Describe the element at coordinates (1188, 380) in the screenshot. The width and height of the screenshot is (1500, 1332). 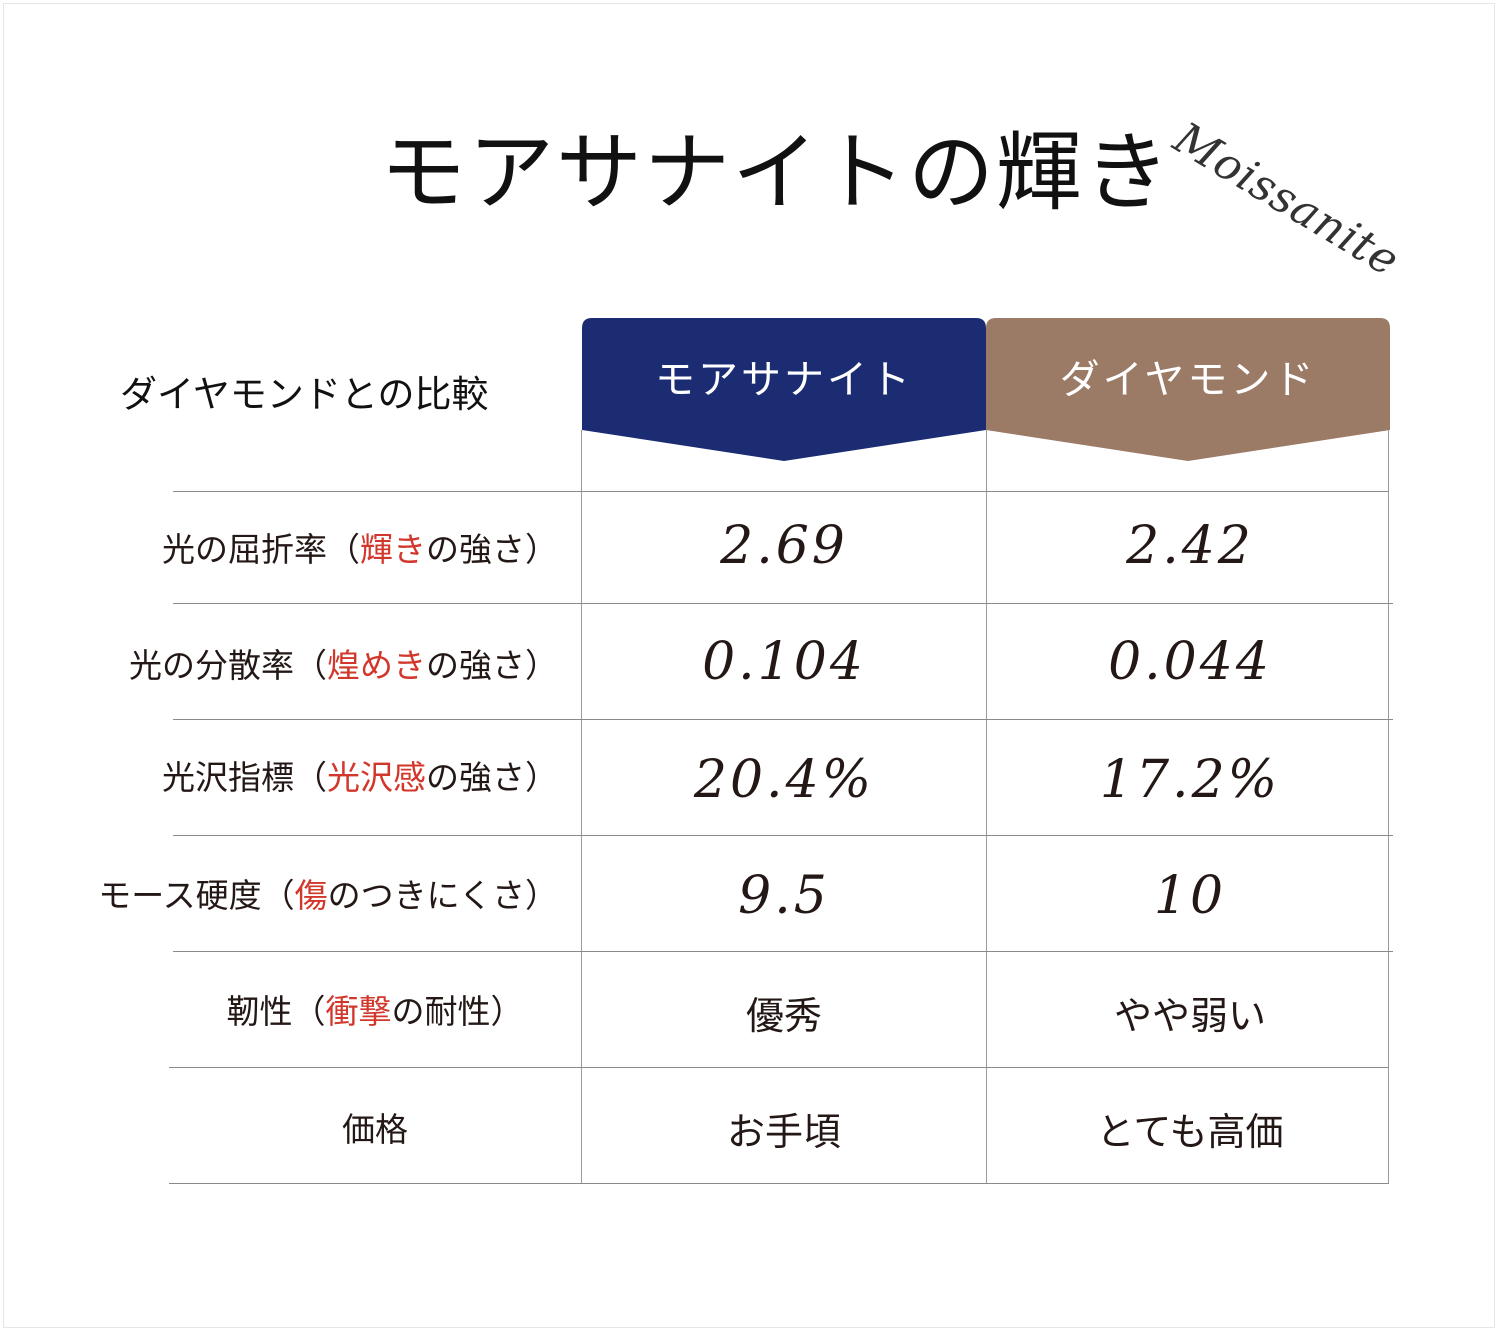
I see `diamond-header-label: ダイヤモンド` at that location.